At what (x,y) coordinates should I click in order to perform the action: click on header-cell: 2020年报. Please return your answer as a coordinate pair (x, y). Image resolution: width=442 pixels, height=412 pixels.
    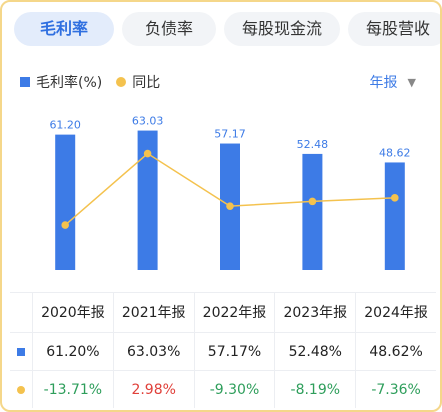
    Looking at the image, I should click on (72, 312).